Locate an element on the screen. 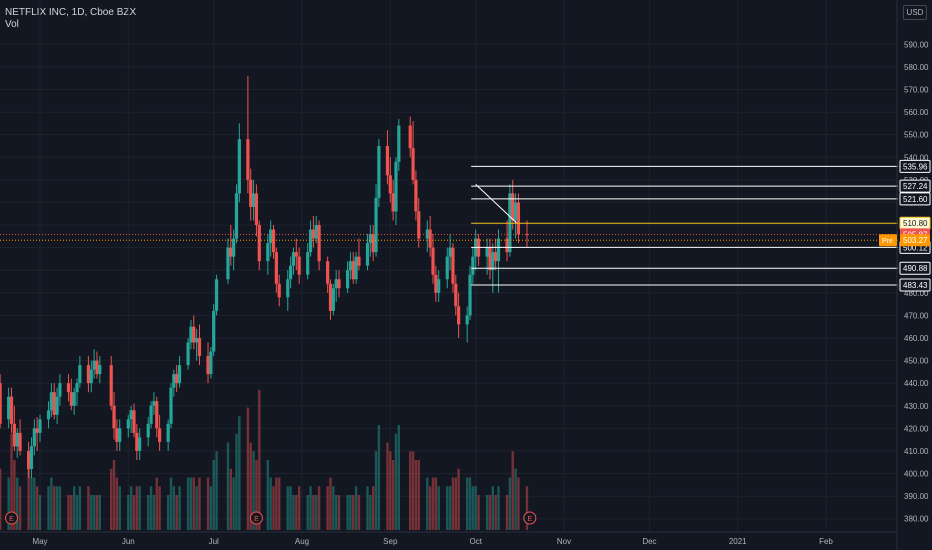  symbol-title: NETFLIX INC, 1D, Cboe BZX is located at coordinates (71, 12).